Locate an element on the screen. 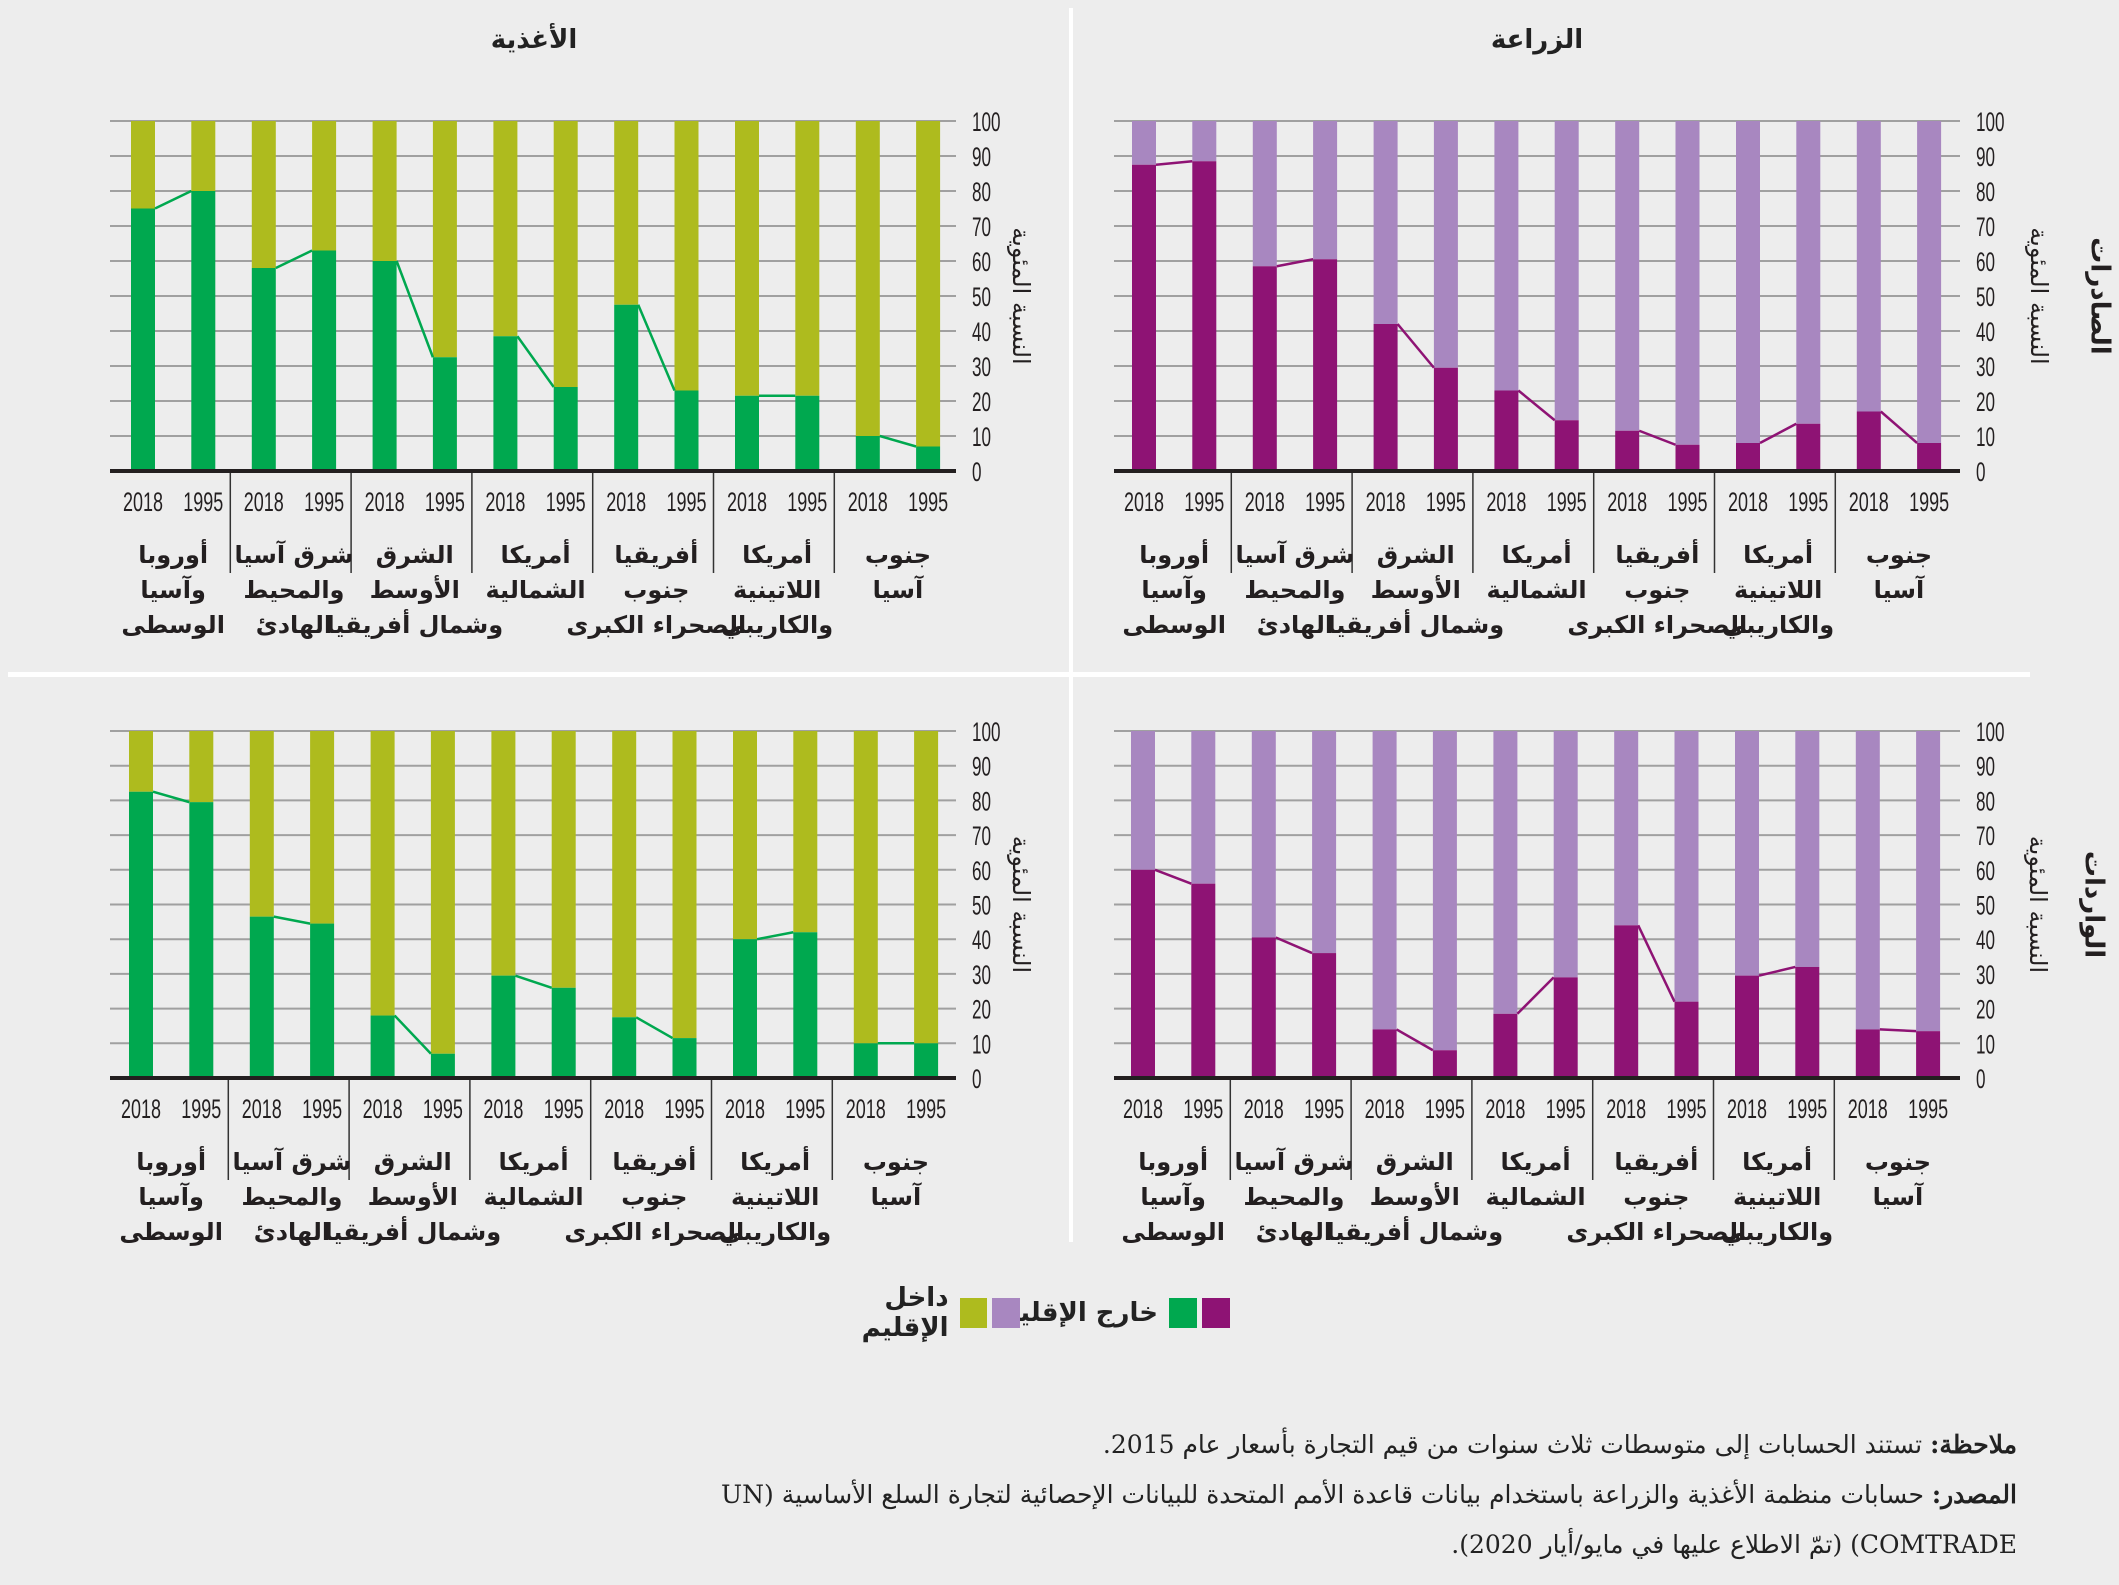  y-tick-label: 30 is located at coordinates (981, 975).